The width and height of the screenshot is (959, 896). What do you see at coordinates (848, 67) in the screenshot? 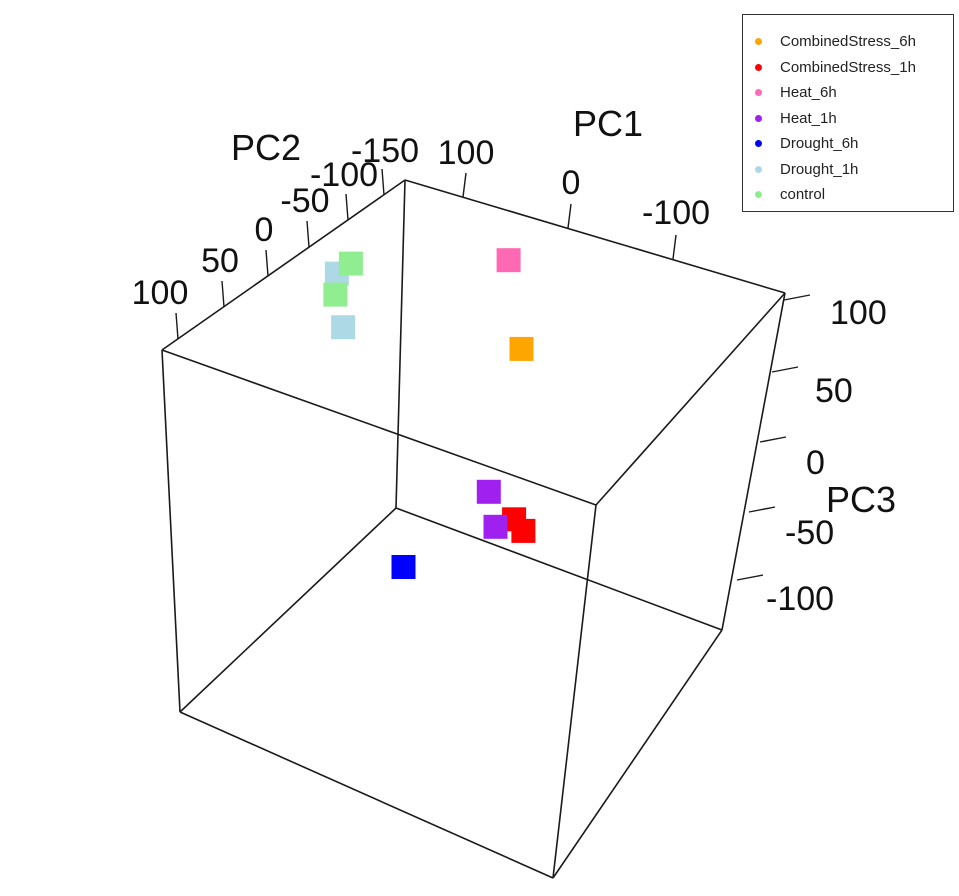
I see `legend-label: CombinedStress_1h` at bounding box center [848, 67].